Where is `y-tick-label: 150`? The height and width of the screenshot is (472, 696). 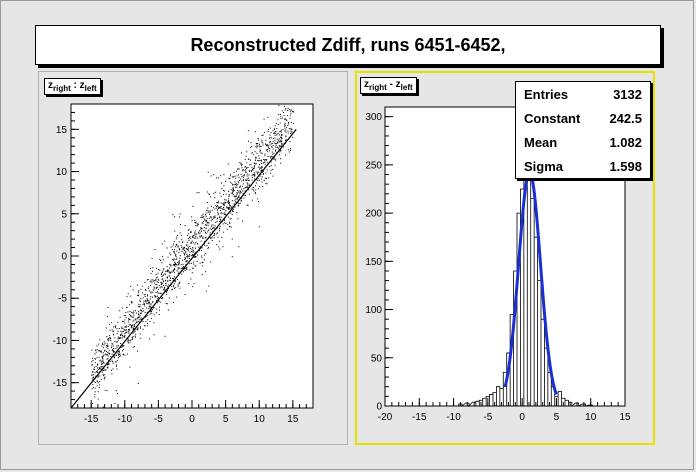
y-tick-label: 150 is located at coordinates (373, 262).